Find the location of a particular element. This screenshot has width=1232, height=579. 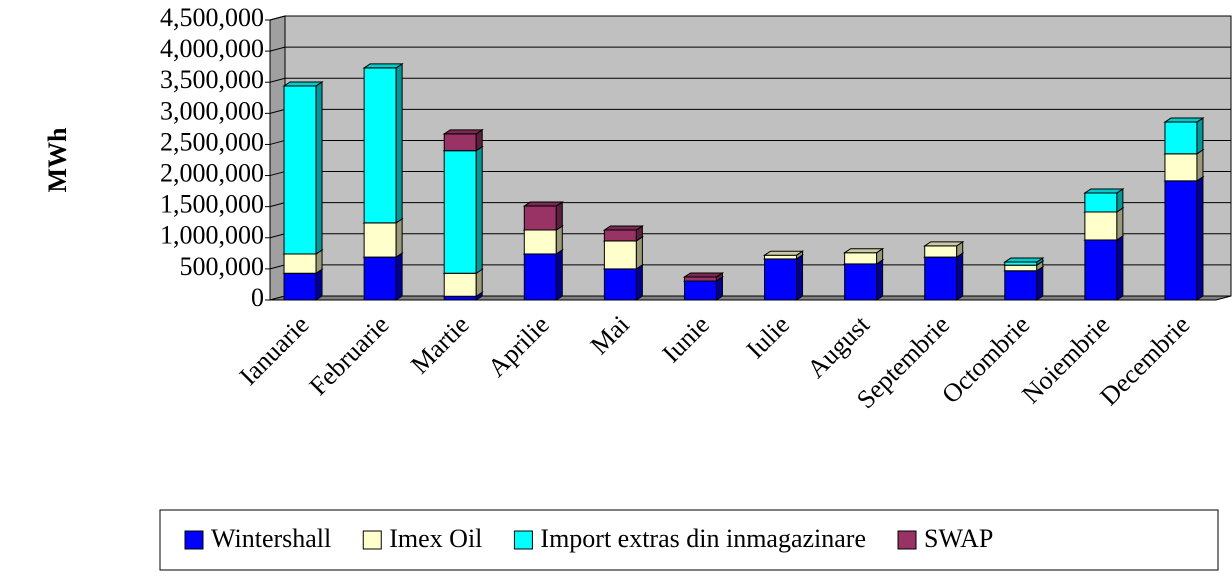

y-tick-label: 3,500,000 is located at coordinates (212, 79).